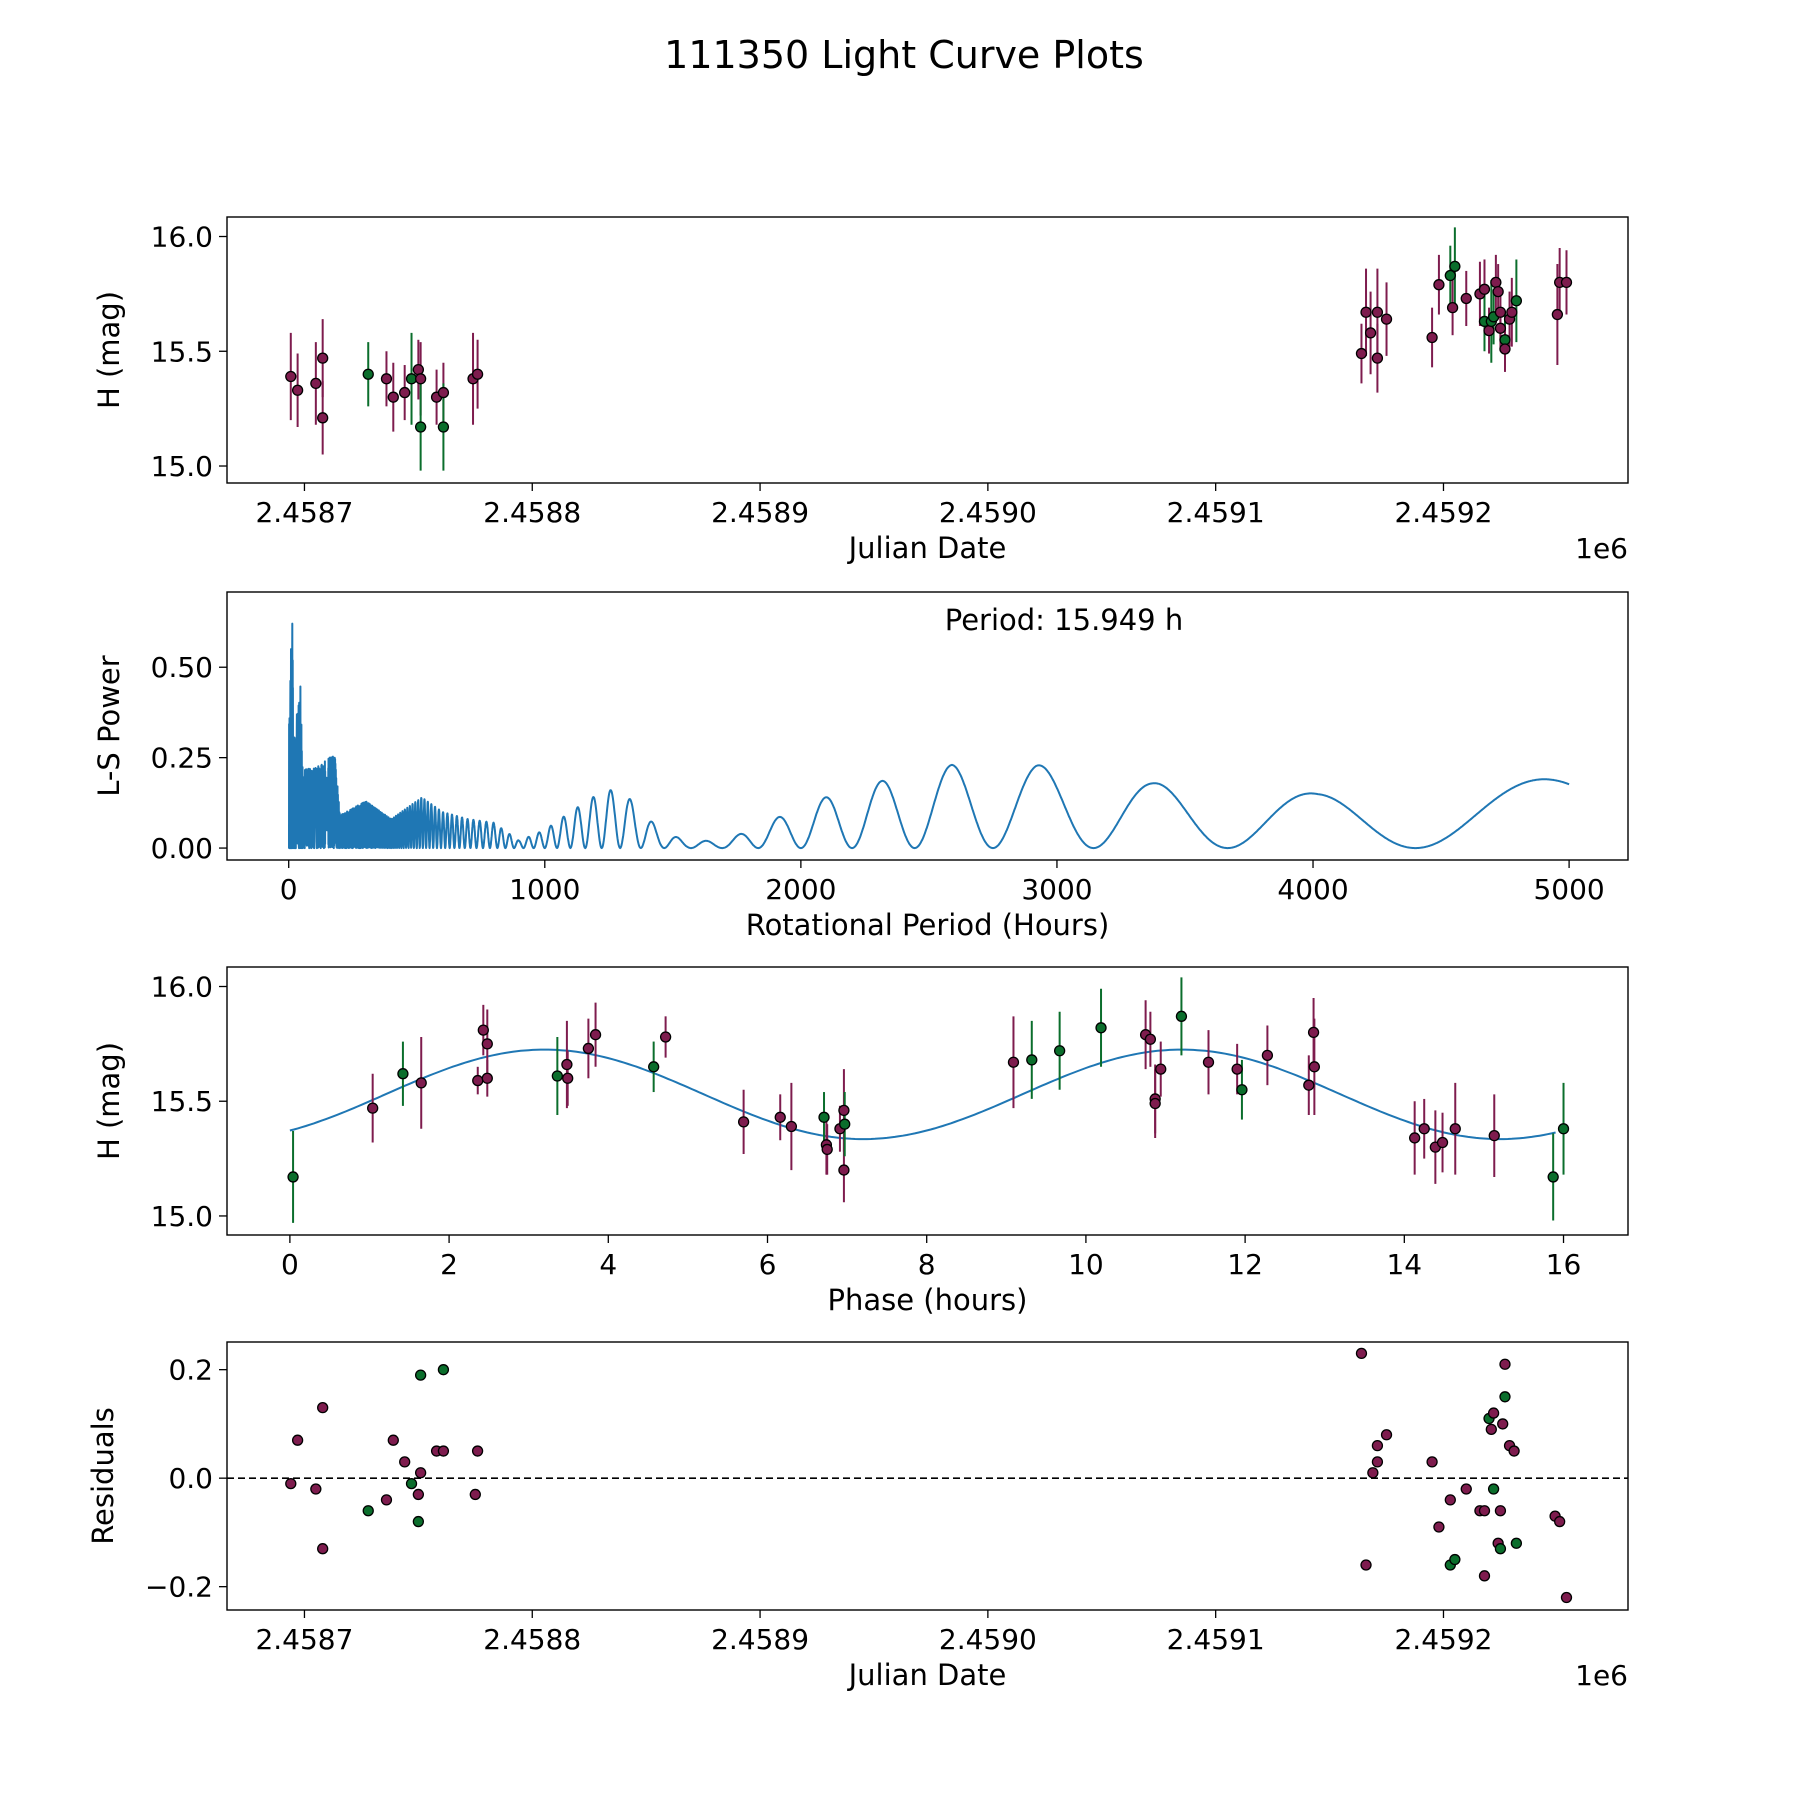  I want to click on y-tick-label: 15.0, so click(182, 466).